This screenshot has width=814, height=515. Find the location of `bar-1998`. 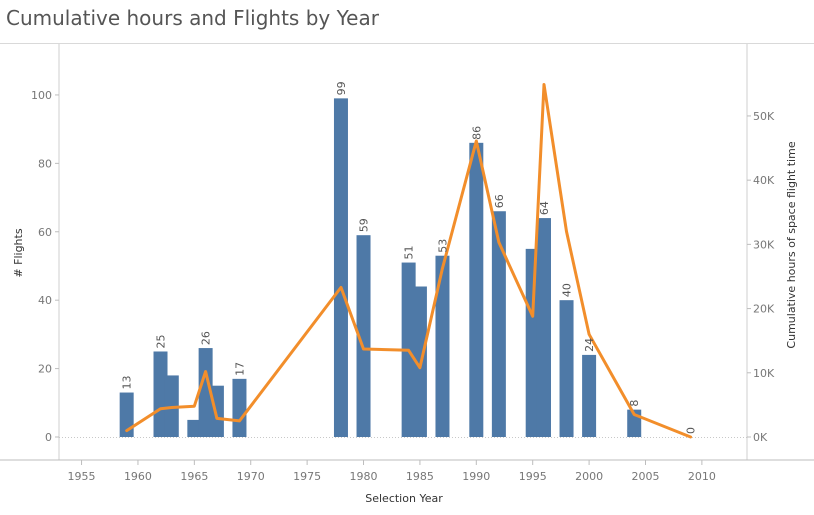

bar-1998 is located at coordinates (566, 368).